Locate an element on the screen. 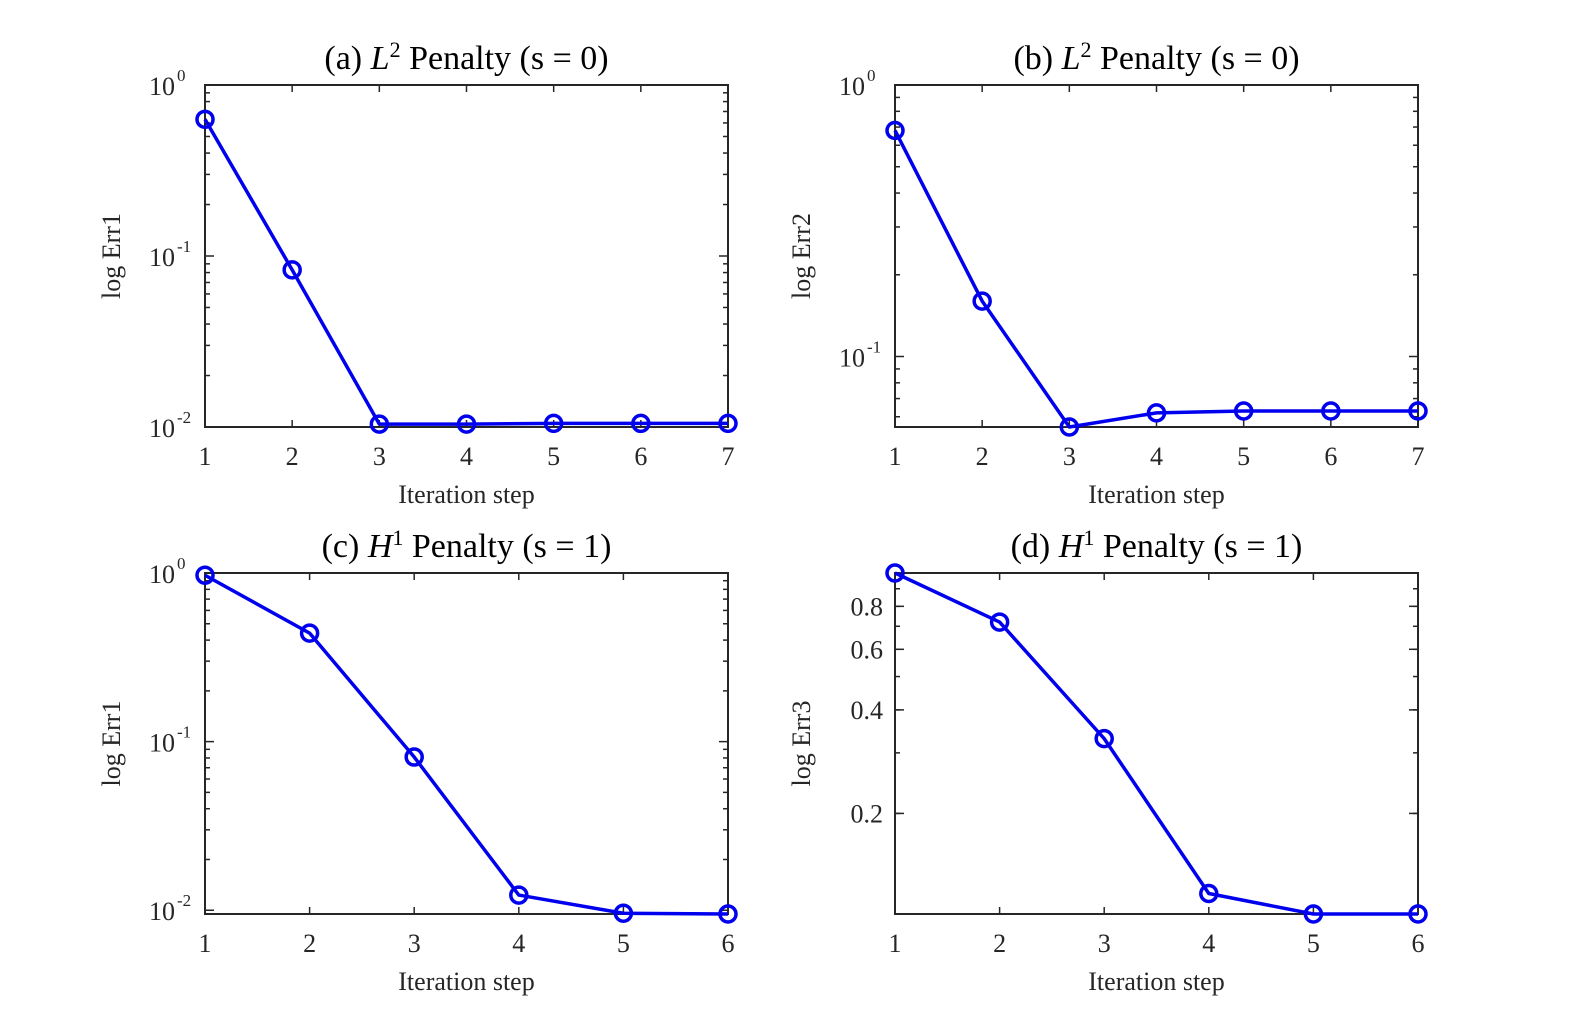 The width and height of the screenshot is (1578, 1035). y-tick-label: 0.4 is located at coordinates (867, 710).